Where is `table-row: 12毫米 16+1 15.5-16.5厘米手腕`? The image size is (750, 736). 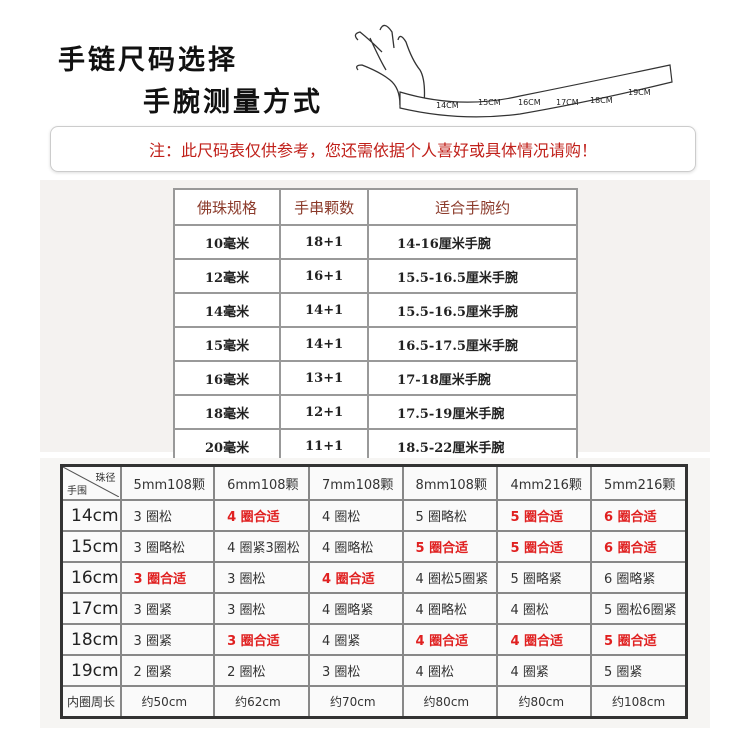 table-row: 12毫米 16+1 15.5-16.5厘米手腕 is located at coordinates (375, 276).